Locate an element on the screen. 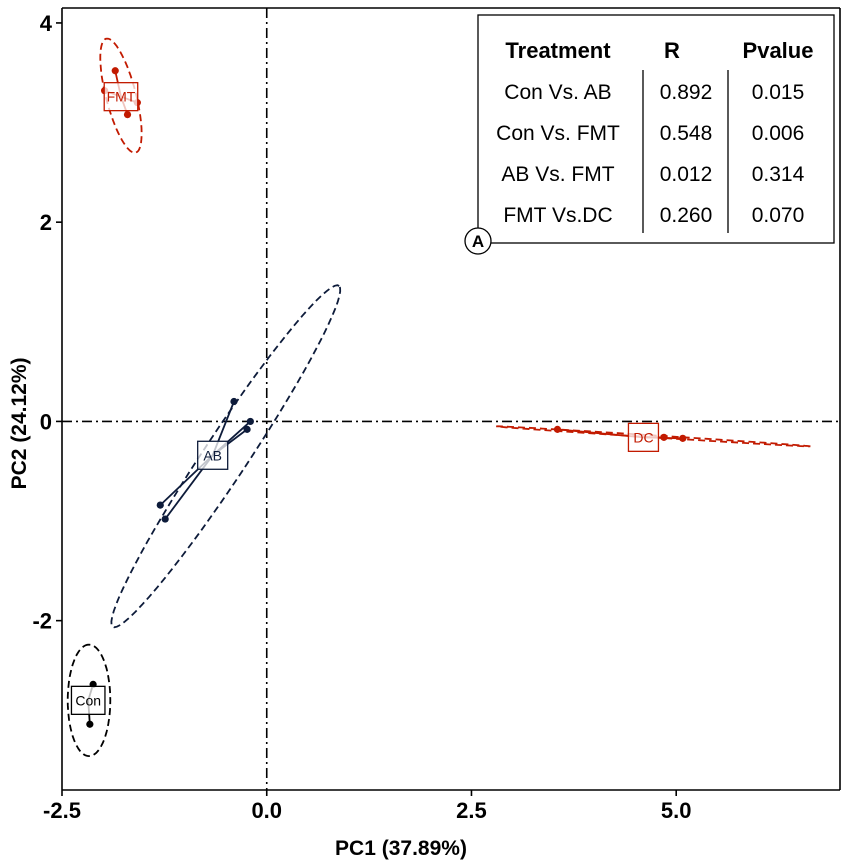  confidence-ellipse-ab is located at coordinates (226, 456).